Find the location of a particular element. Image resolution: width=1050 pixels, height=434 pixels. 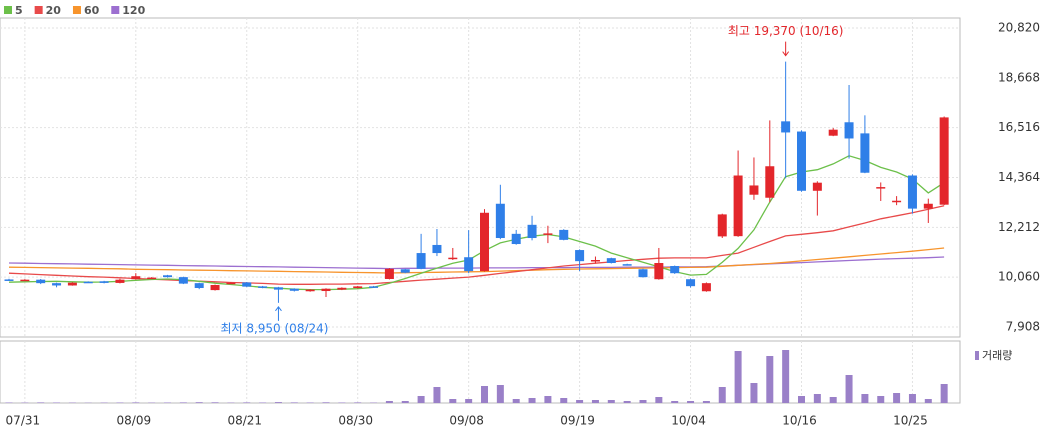

x-tick-label: 07/31 is located at coordinates (23, 421).